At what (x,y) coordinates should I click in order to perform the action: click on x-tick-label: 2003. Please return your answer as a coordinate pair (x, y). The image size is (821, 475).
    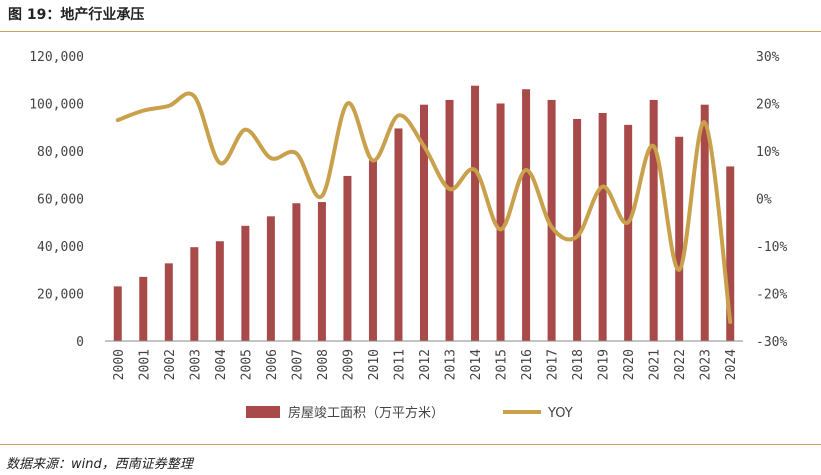
    Looking at the image, I should click on (195, 364).